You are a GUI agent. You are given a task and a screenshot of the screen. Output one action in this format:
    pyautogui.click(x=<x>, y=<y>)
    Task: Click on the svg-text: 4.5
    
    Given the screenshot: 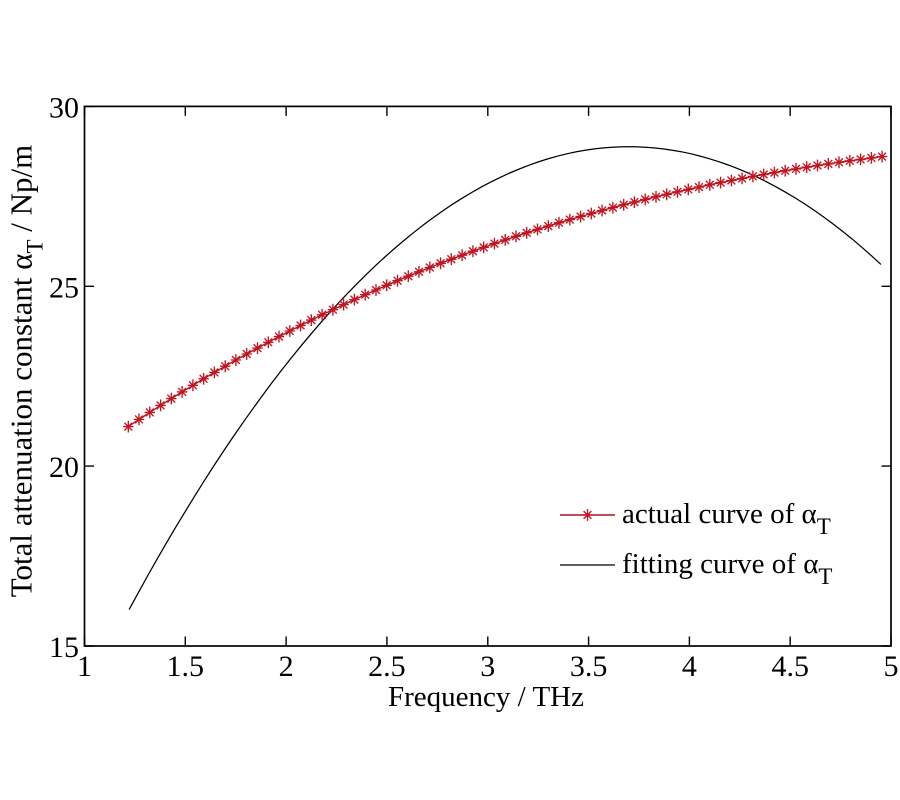 What is the action you would take?
    pyautogui.click(x=790, y=666)
    